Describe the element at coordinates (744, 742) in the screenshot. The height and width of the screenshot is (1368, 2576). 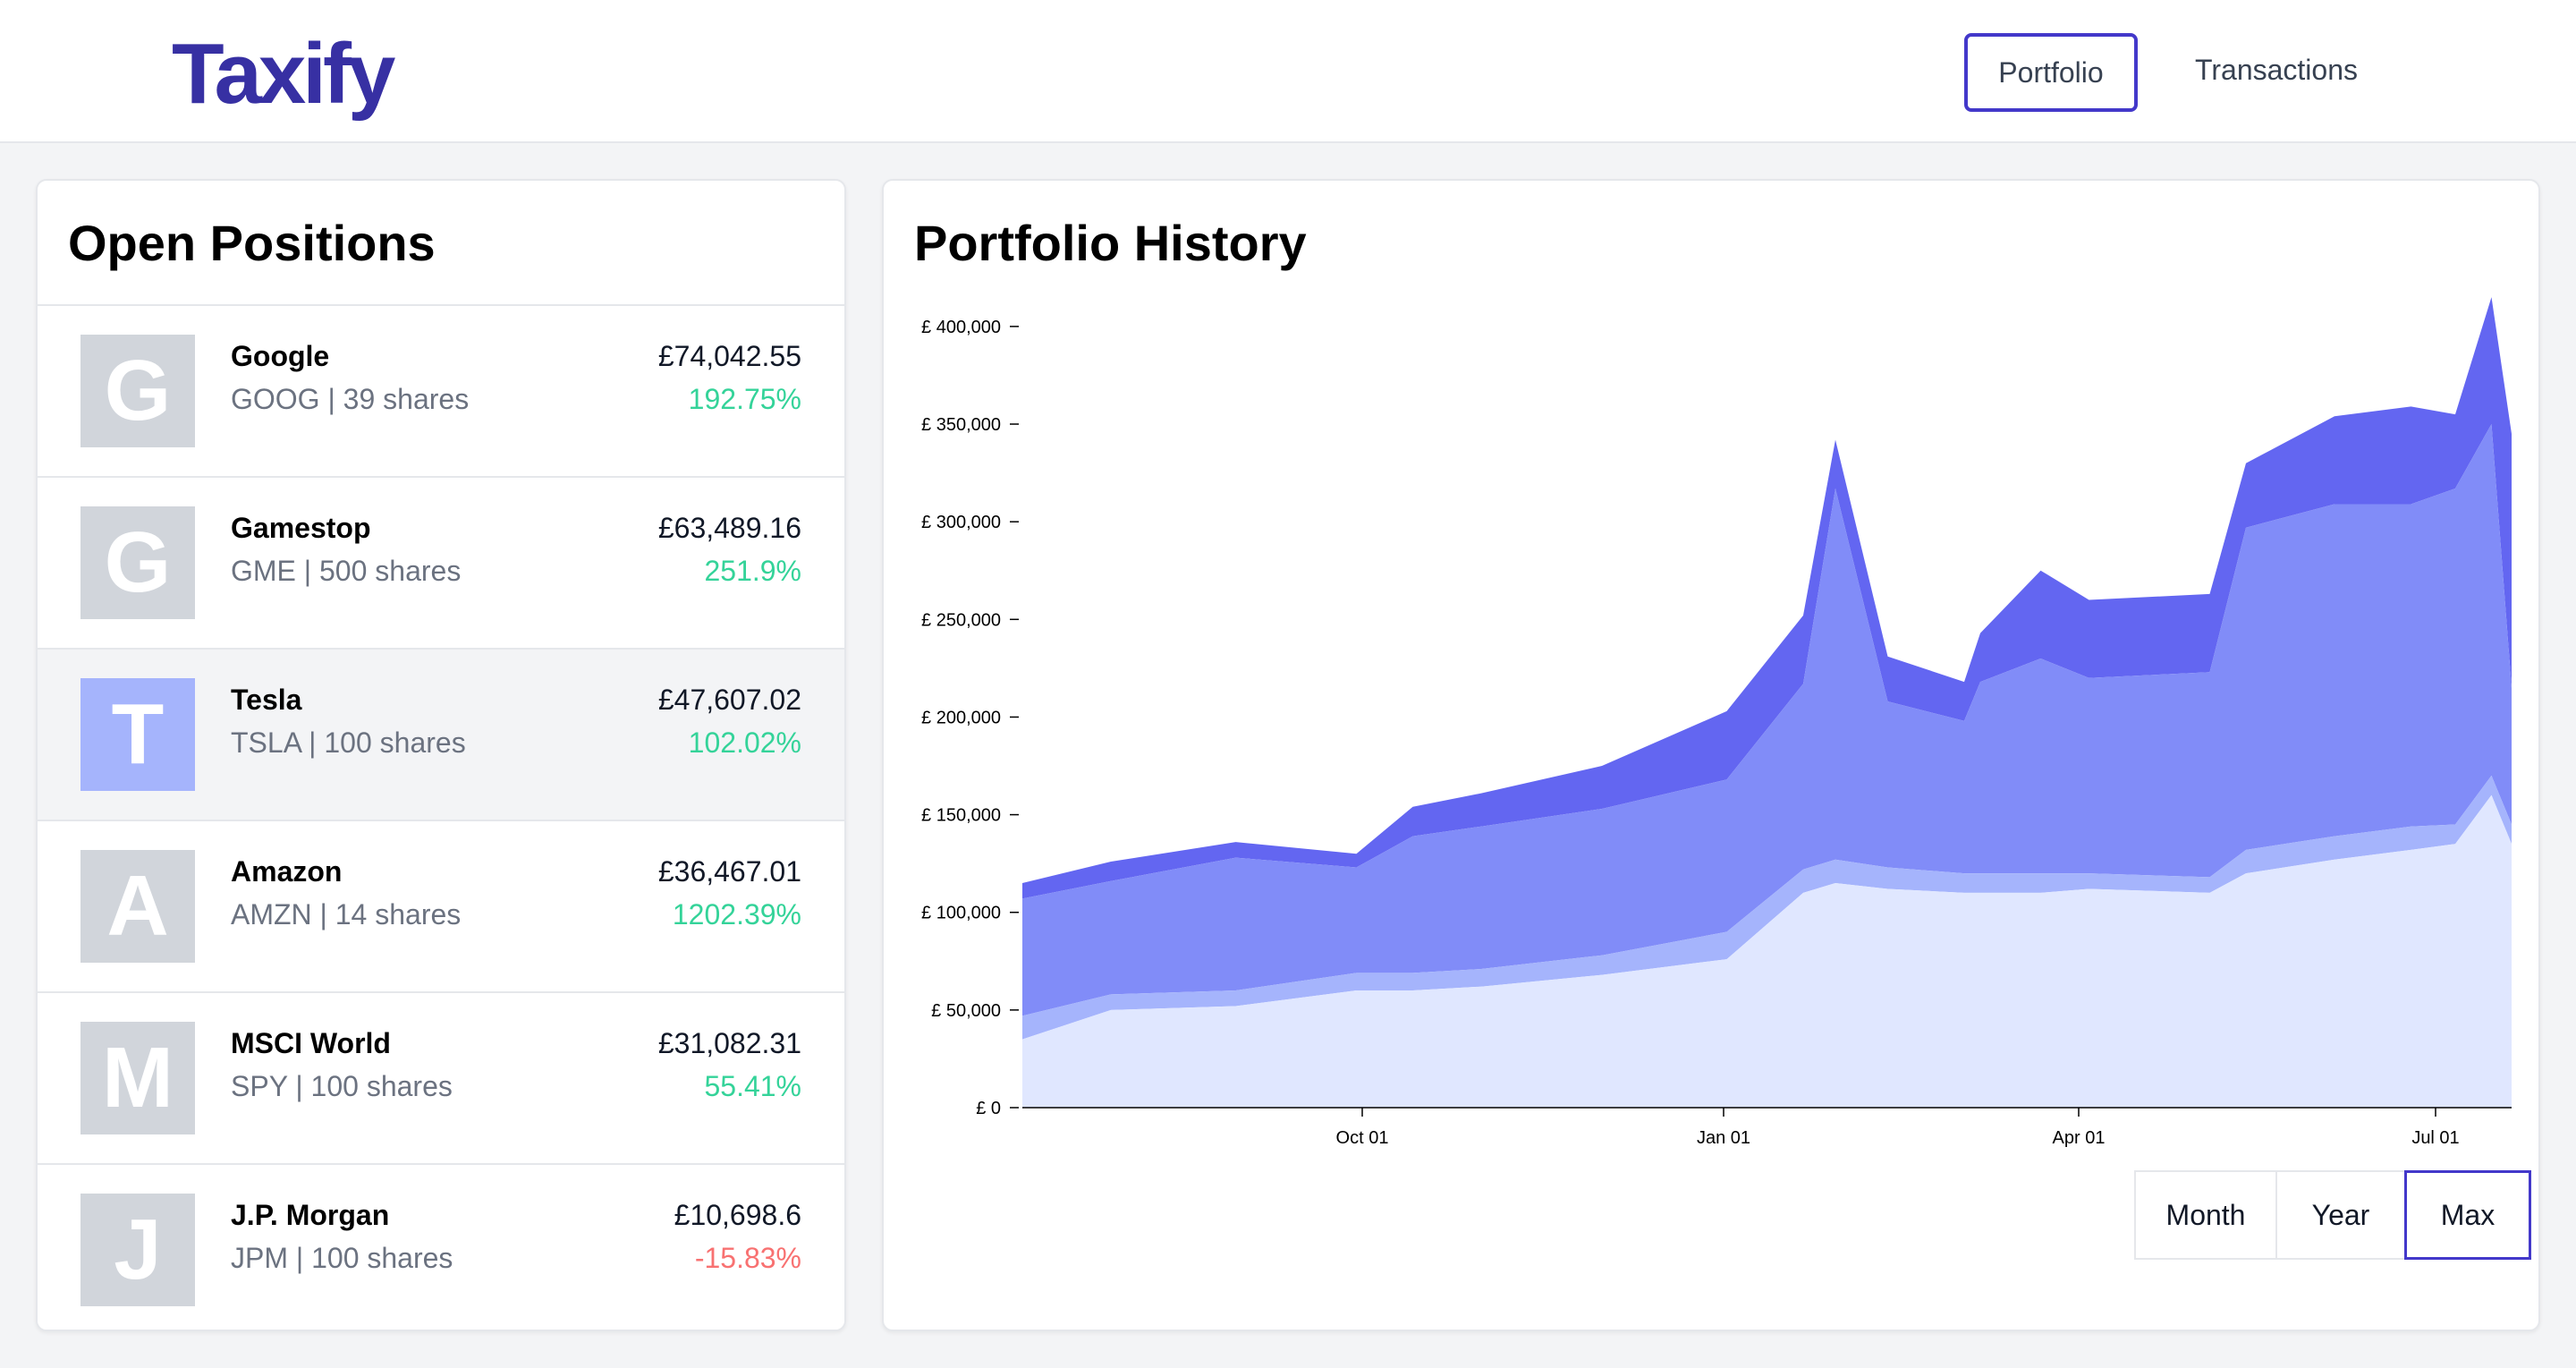
I see `position-change: 102.02%` at that location.